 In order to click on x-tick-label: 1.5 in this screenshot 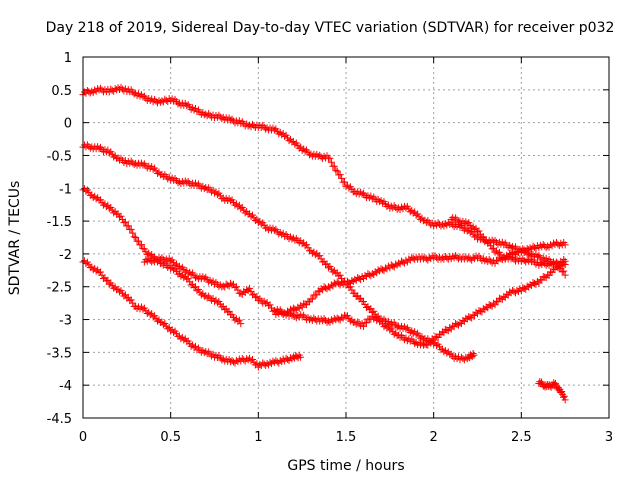, I will do `click(346, 437)`.